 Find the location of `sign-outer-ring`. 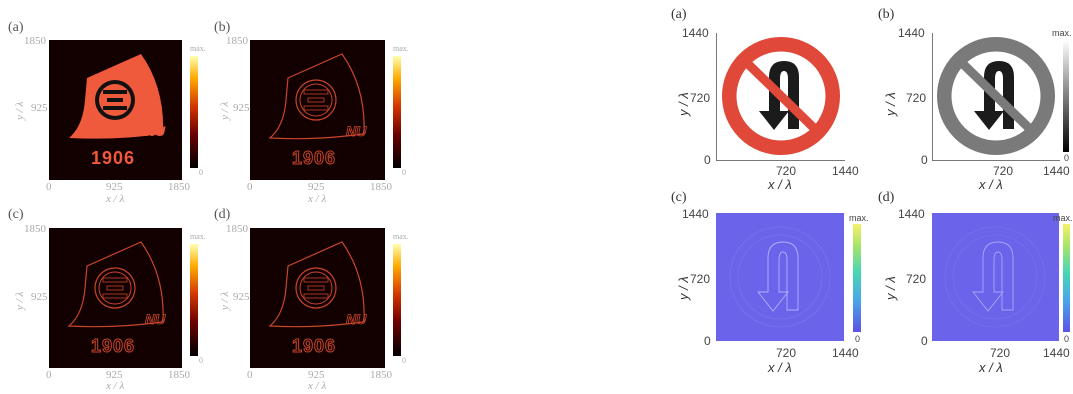

sign-outer-ring is located at coordinates (781, 96).